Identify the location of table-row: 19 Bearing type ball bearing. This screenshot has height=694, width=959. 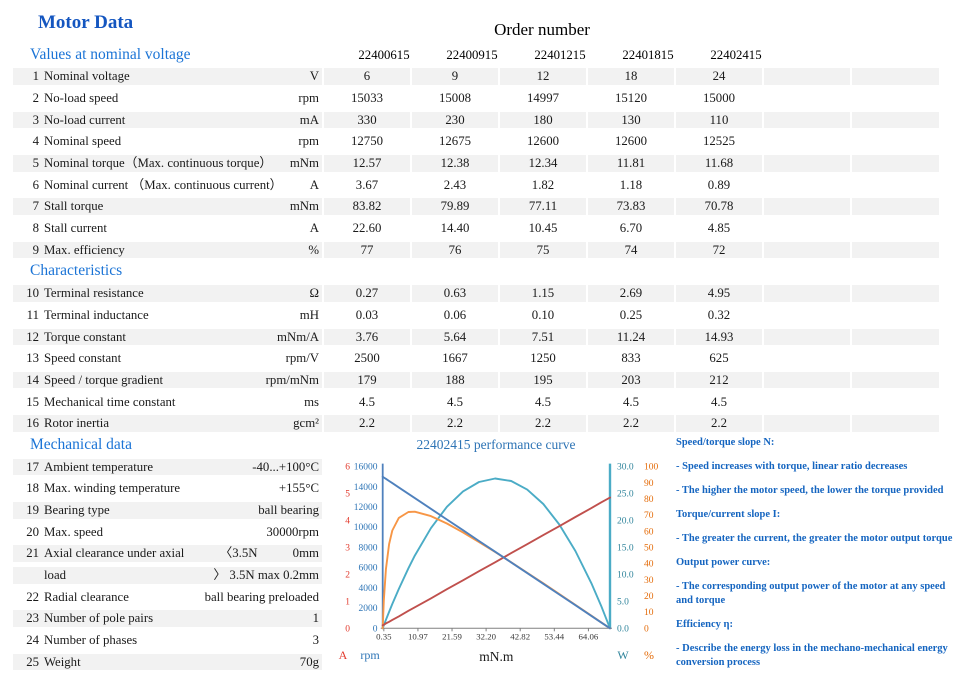
(475, 510).